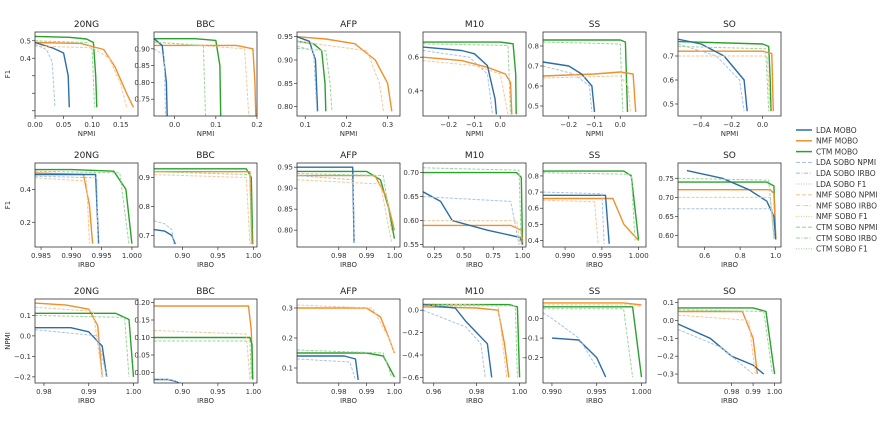  I want to click on x-tick-label: 0.99, so click(367, 256).